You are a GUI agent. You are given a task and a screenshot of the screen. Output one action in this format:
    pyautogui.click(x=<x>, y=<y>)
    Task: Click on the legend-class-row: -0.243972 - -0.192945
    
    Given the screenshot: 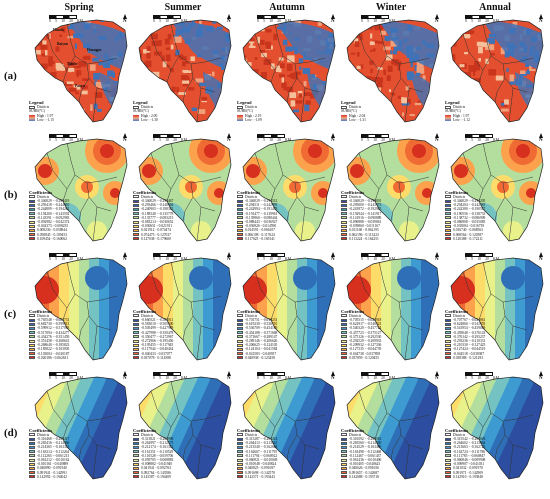 What is the action you would take?
    pyautogui.click(x=370, y=209)
    